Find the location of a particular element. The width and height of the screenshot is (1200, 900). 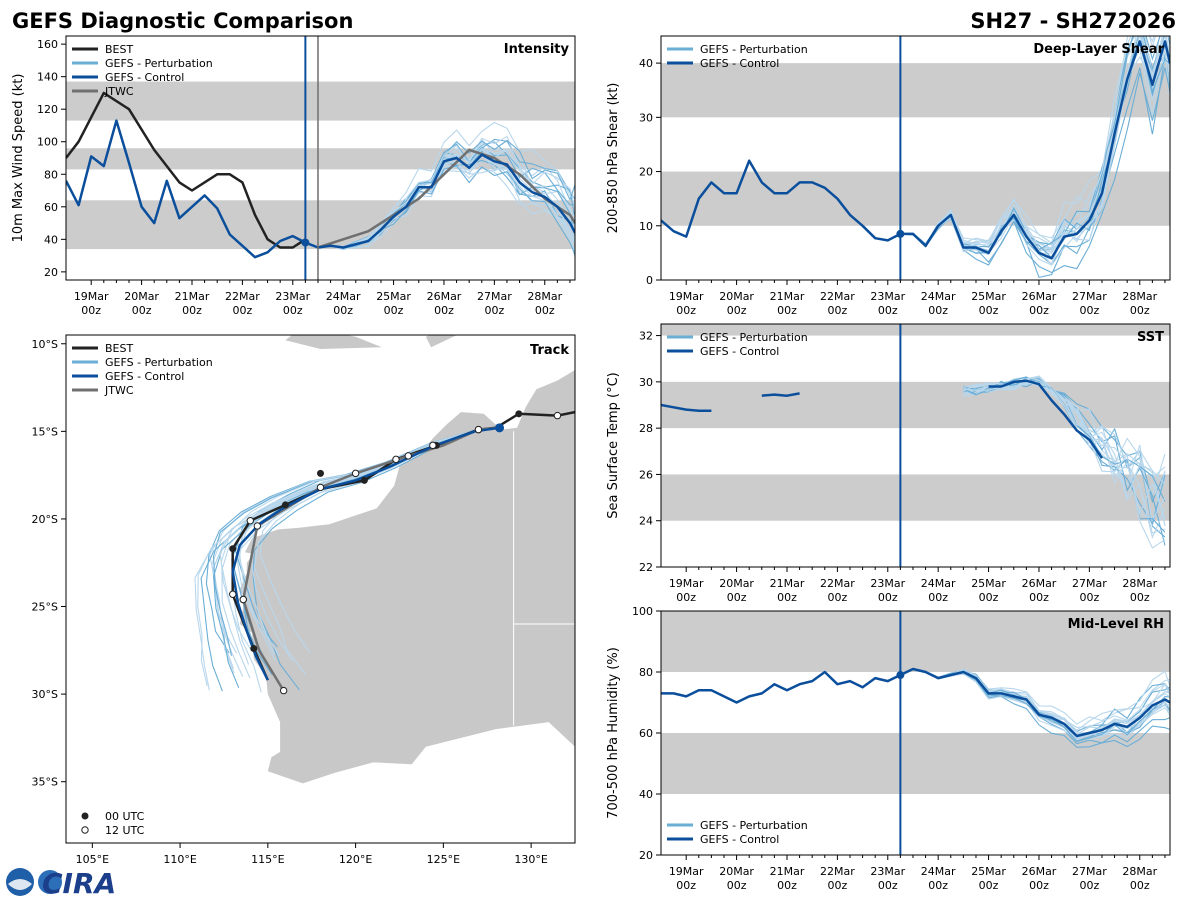

y-tick-label: 20°S is located at coordinates (45, 519).